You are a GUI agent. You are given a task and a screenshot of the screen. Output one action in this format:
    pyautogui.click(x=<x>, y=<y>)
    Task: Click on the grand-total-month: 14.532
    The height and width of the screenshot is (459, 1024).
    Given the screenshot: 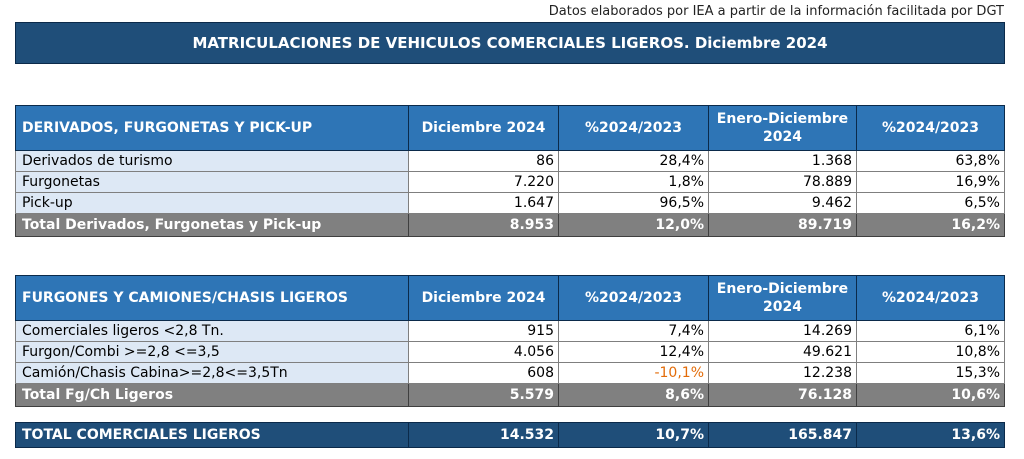 What is the action you would take?
    pyautogui.click(x=483, y=435)
    